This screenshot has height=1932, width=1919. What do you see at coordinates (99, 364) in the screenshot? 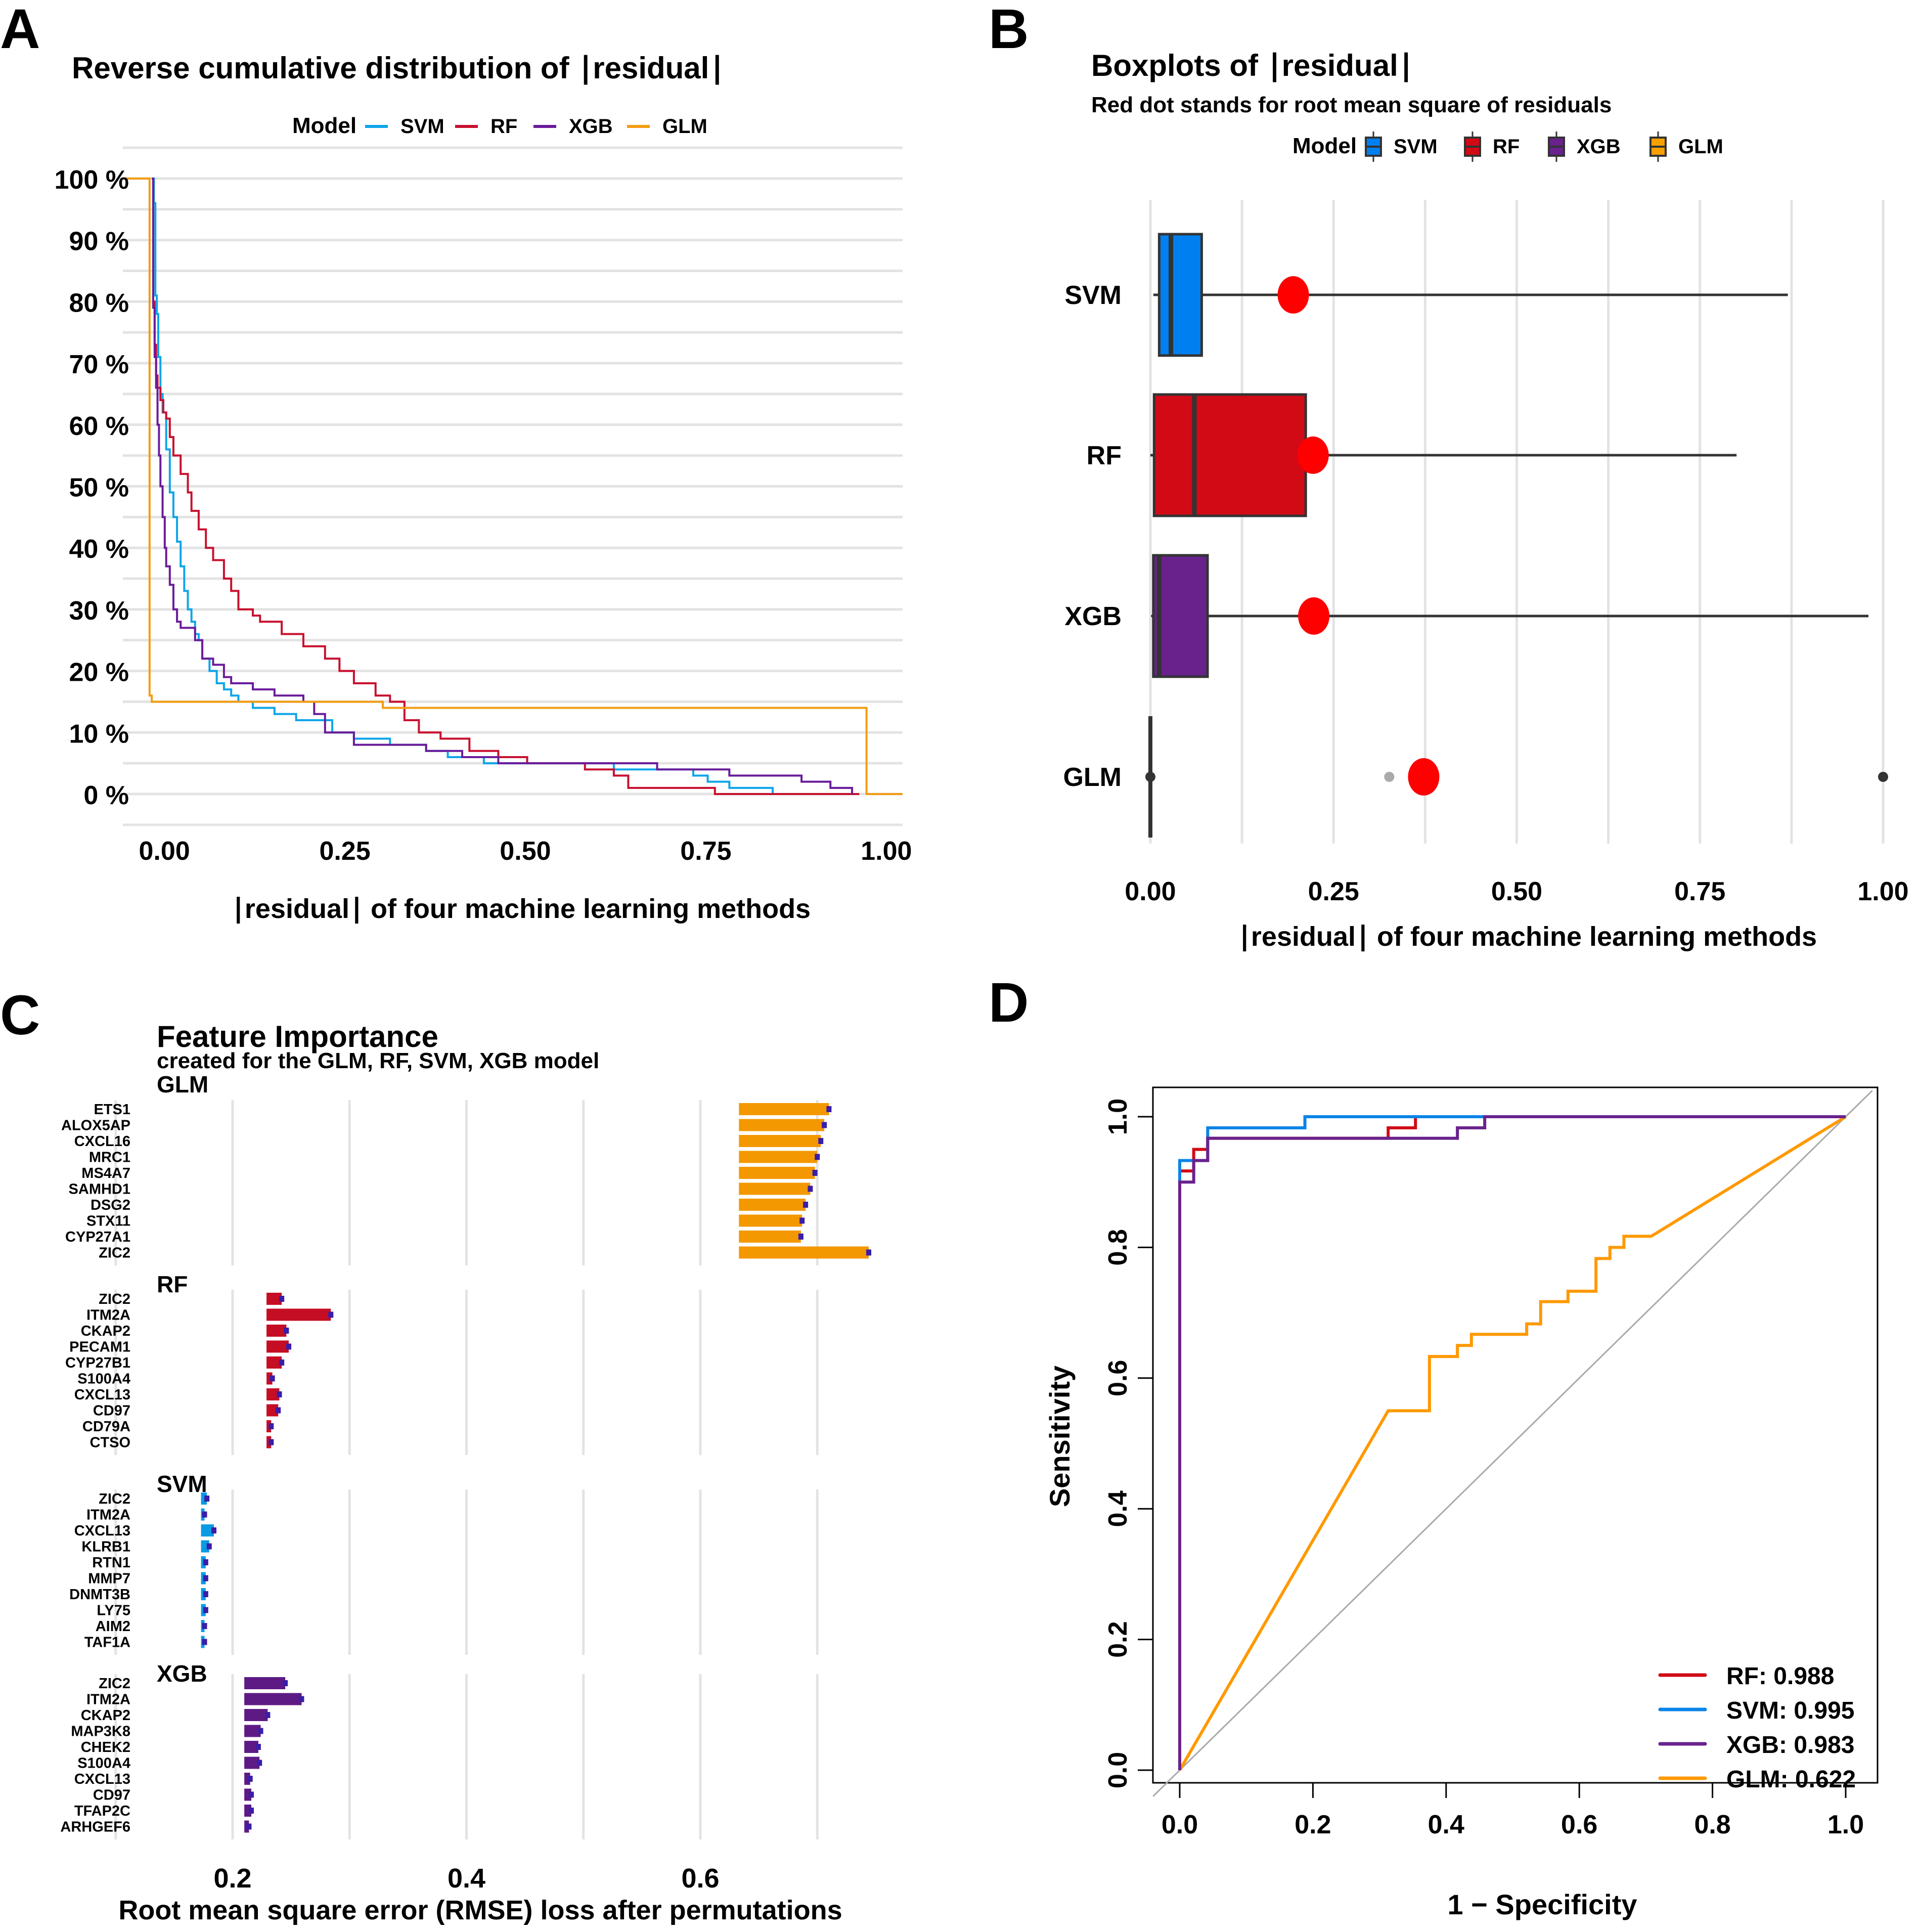
I see `panel-a-y-tick-label: 70 %` at bounding box center [99, 364].